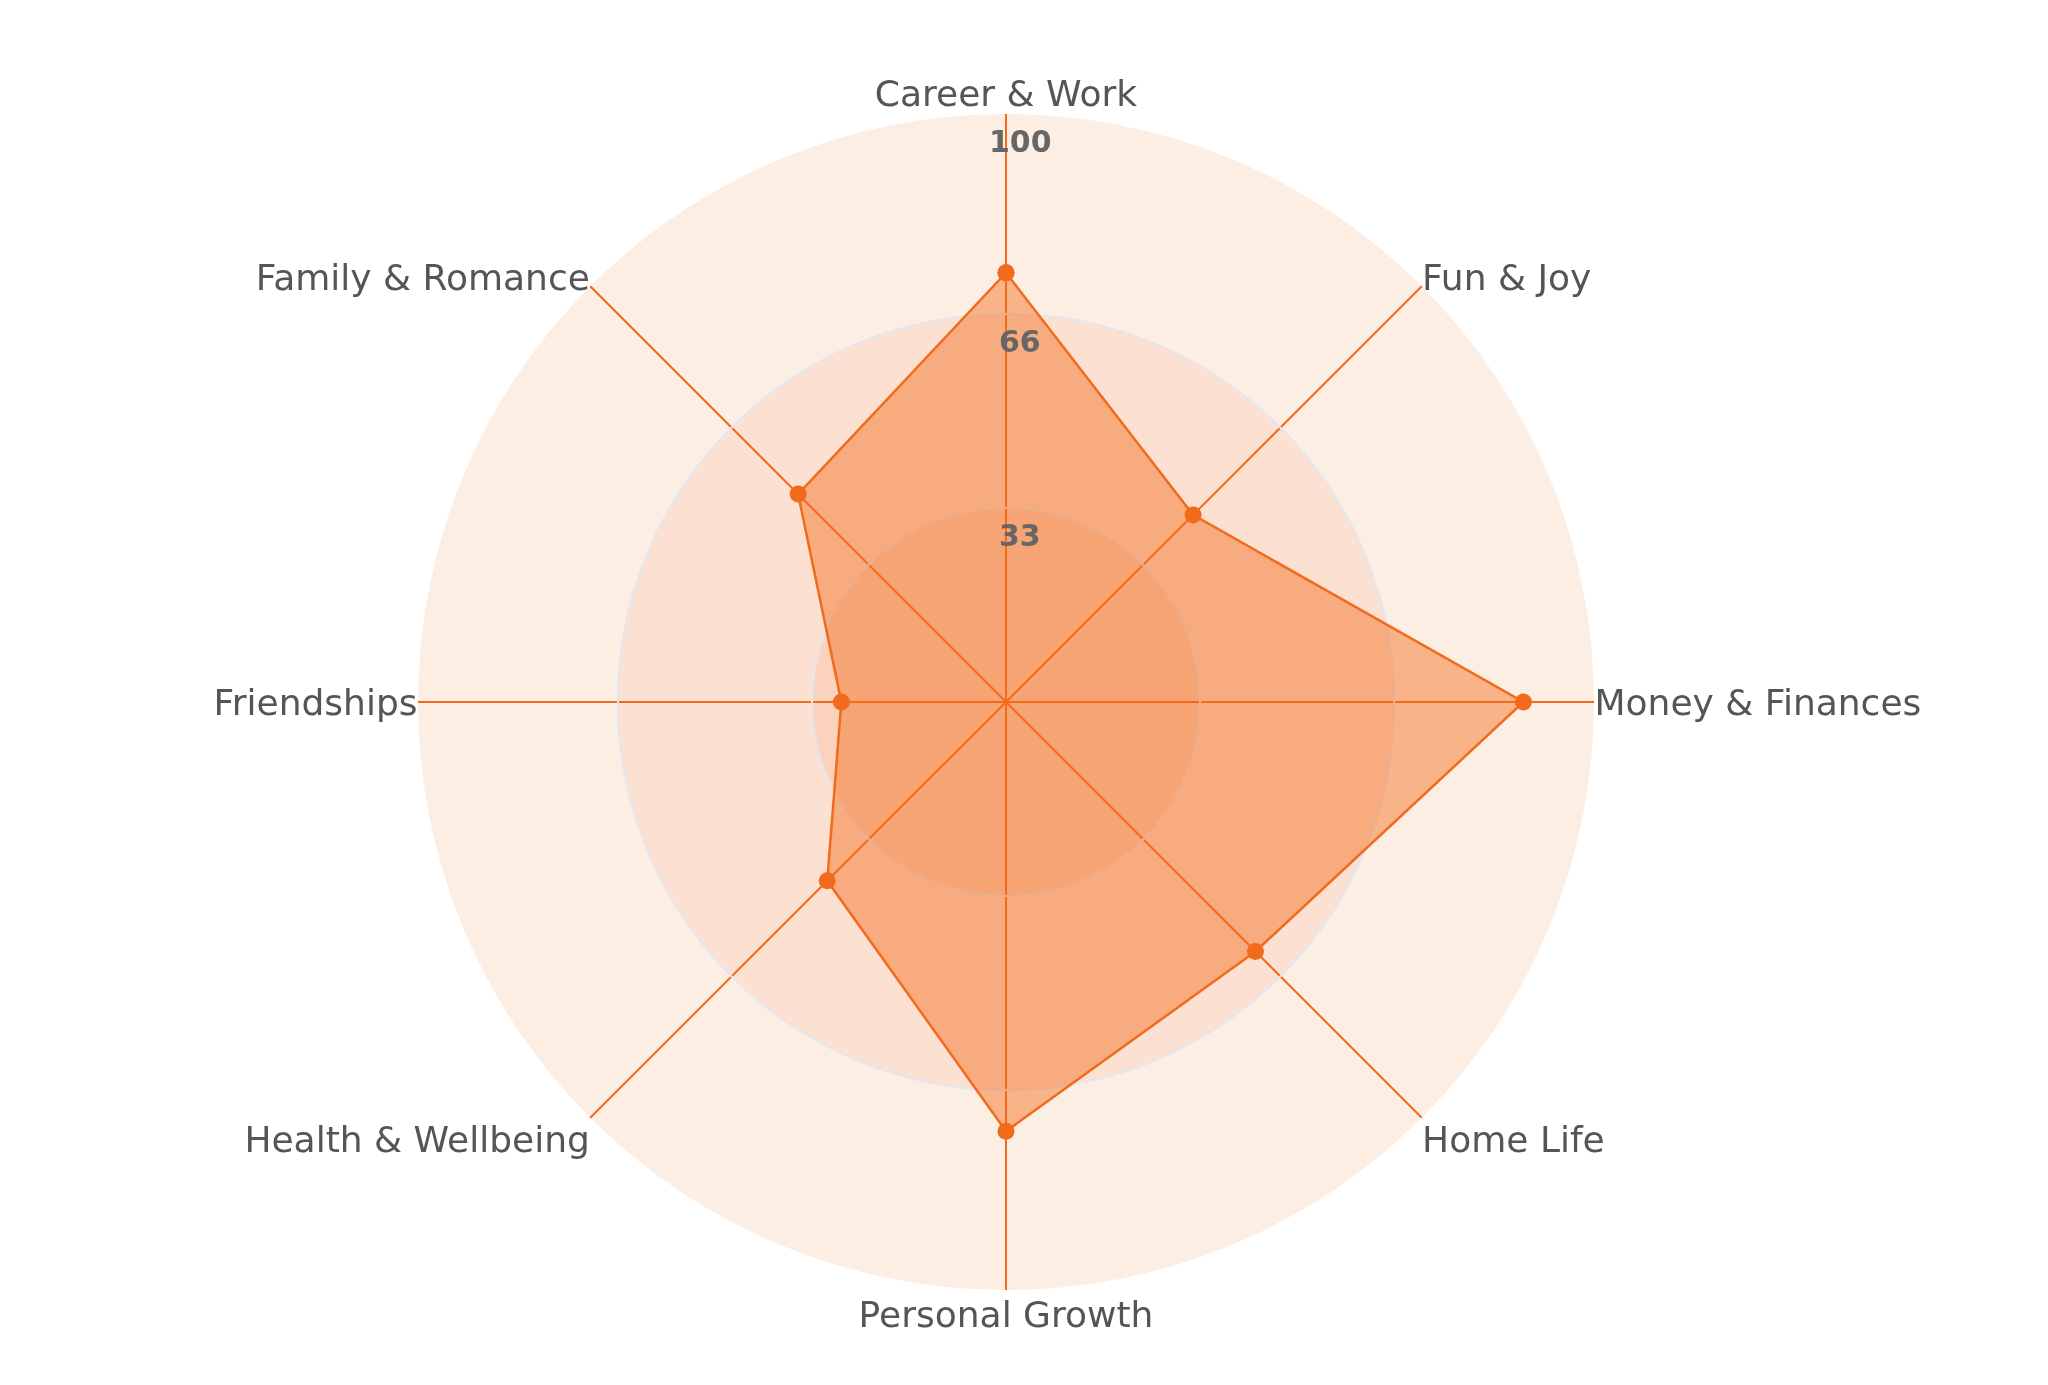 This screenshot has height=1385, width=2048. Describe the element at coordinates (315, 702) in the screenshot. I see `spoke-label: Friendships` at that location.